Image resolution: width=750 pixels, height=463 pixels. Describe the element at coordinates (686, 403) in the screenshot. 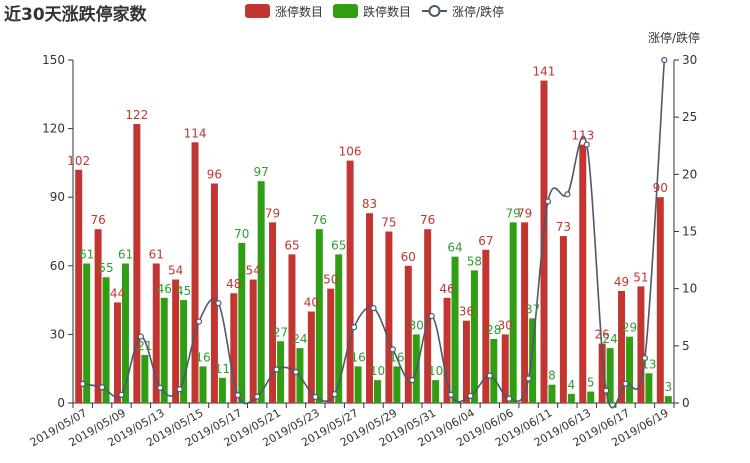

I see `y-right-tick-label: 0` at that location.